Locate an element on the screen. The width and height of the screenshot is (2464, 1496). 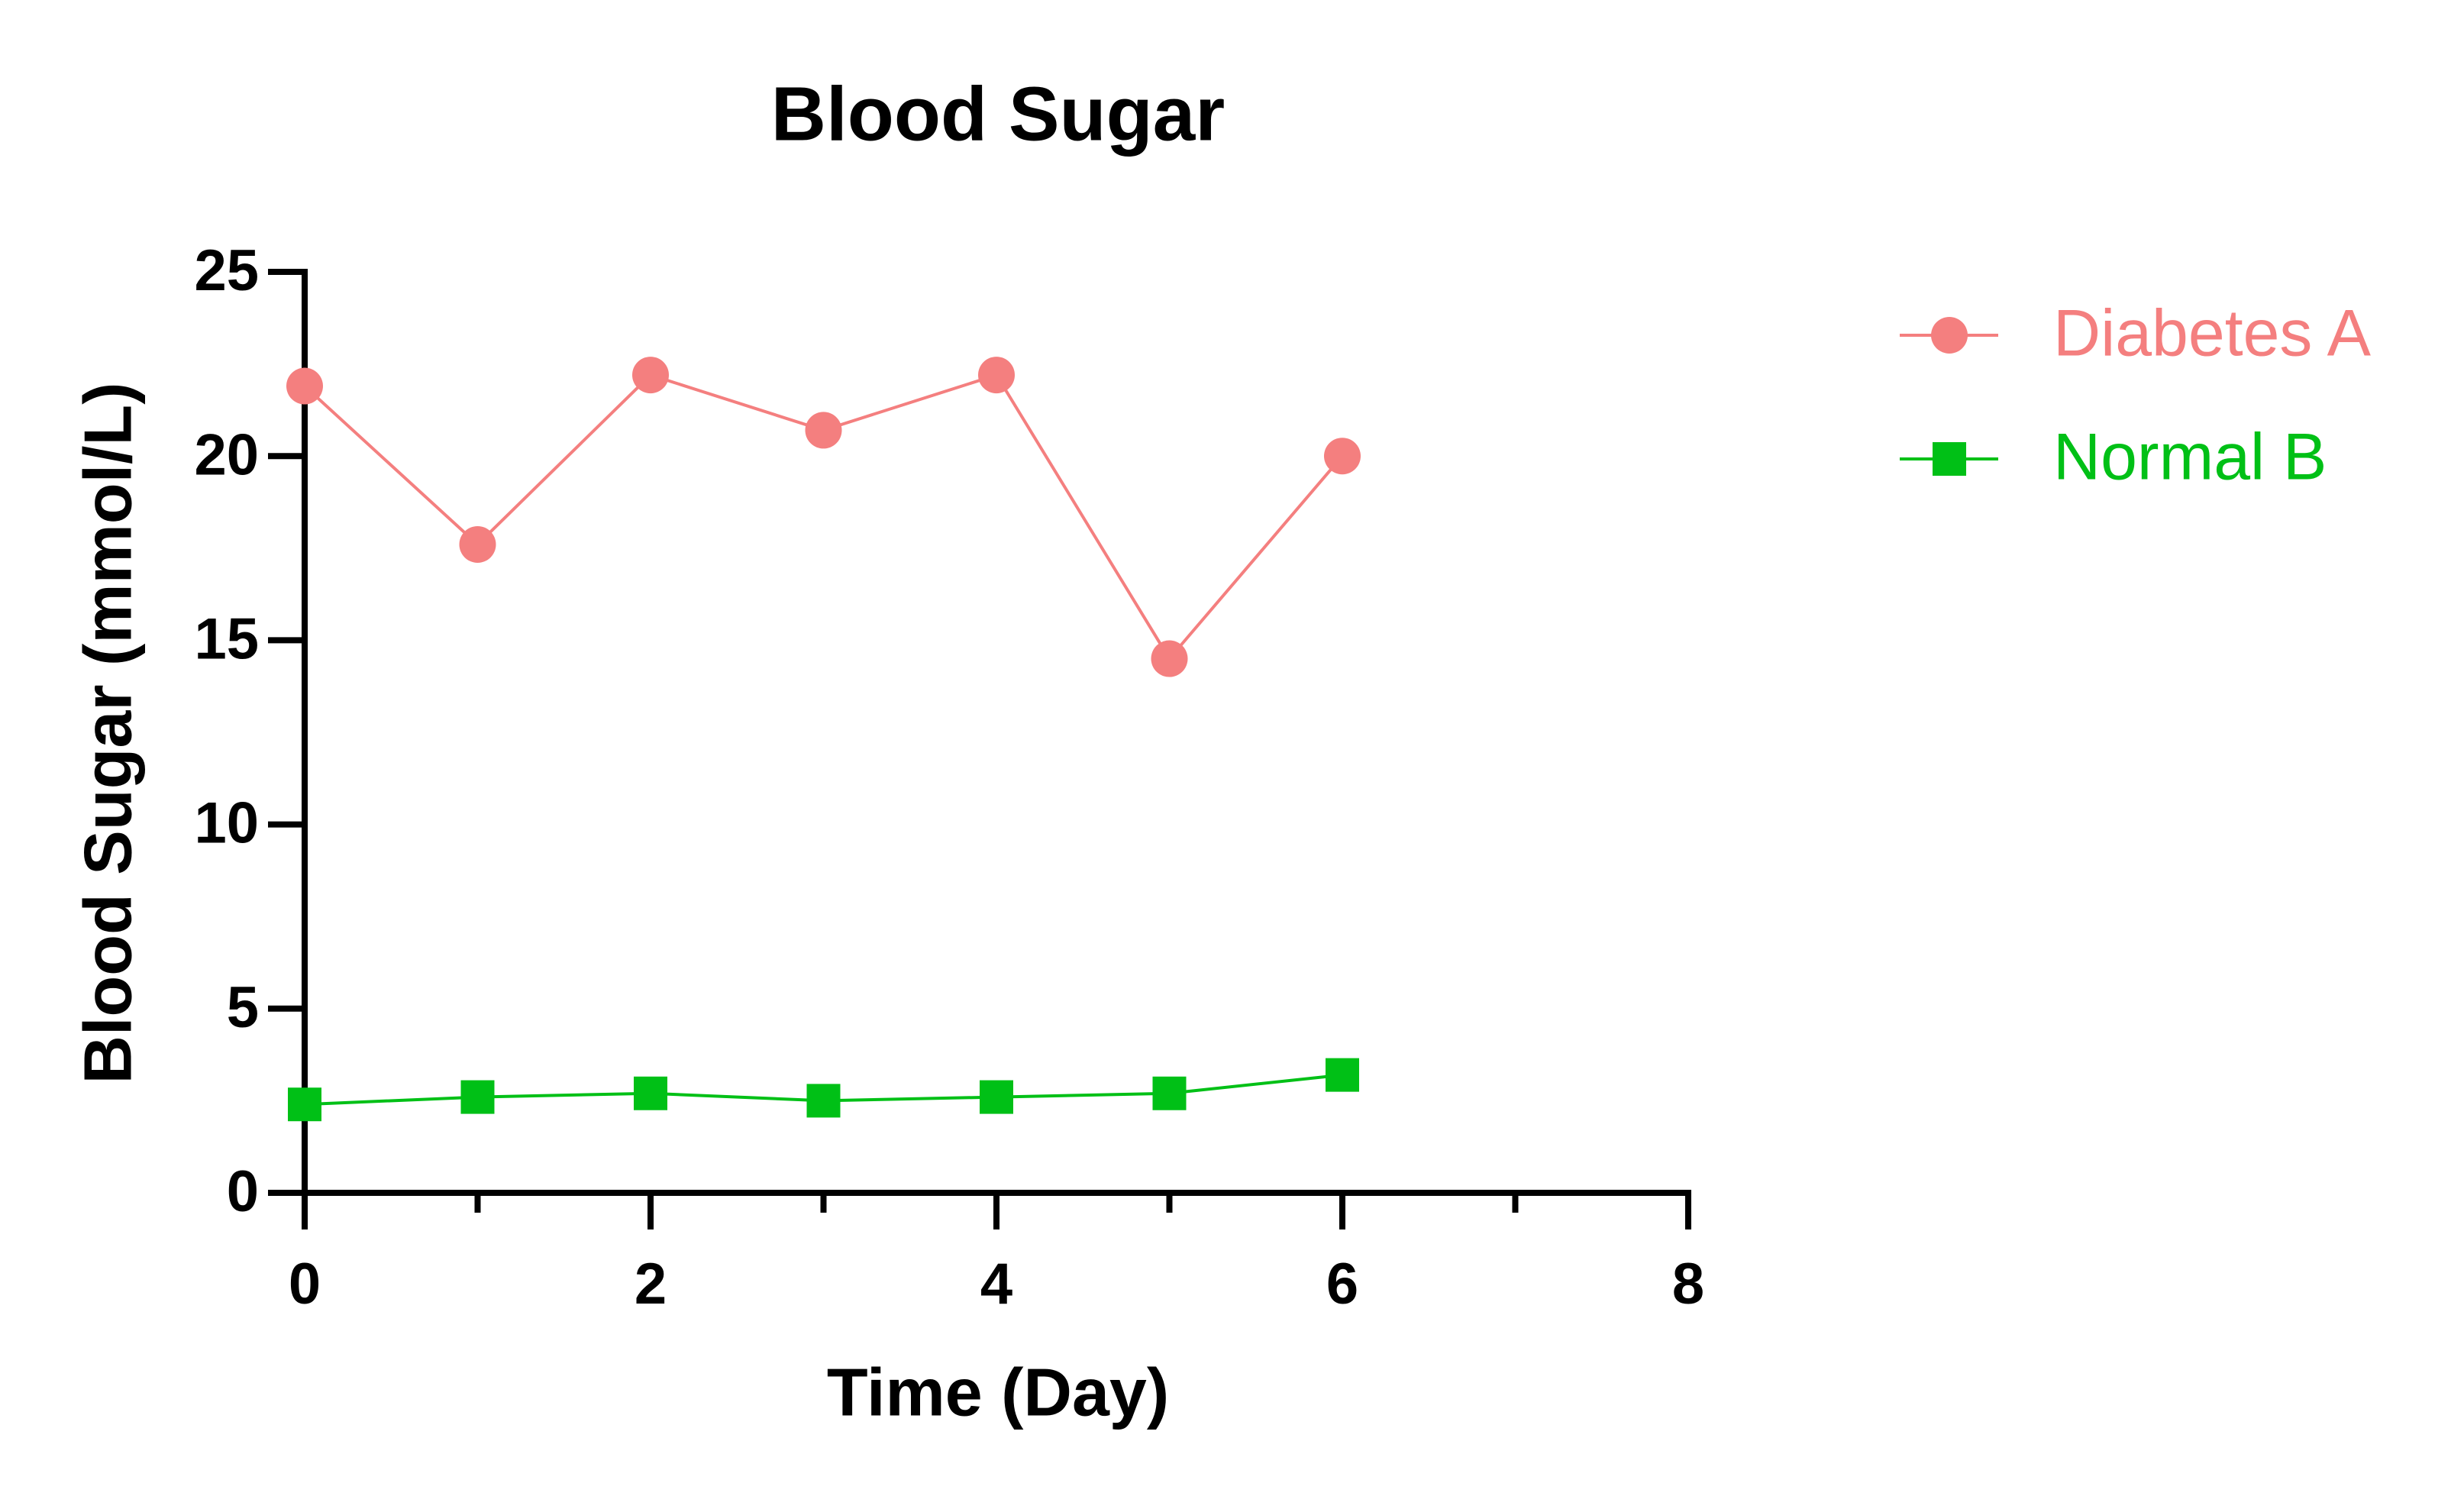
legend-label: Normal B is located at coordinates (2190, 458).